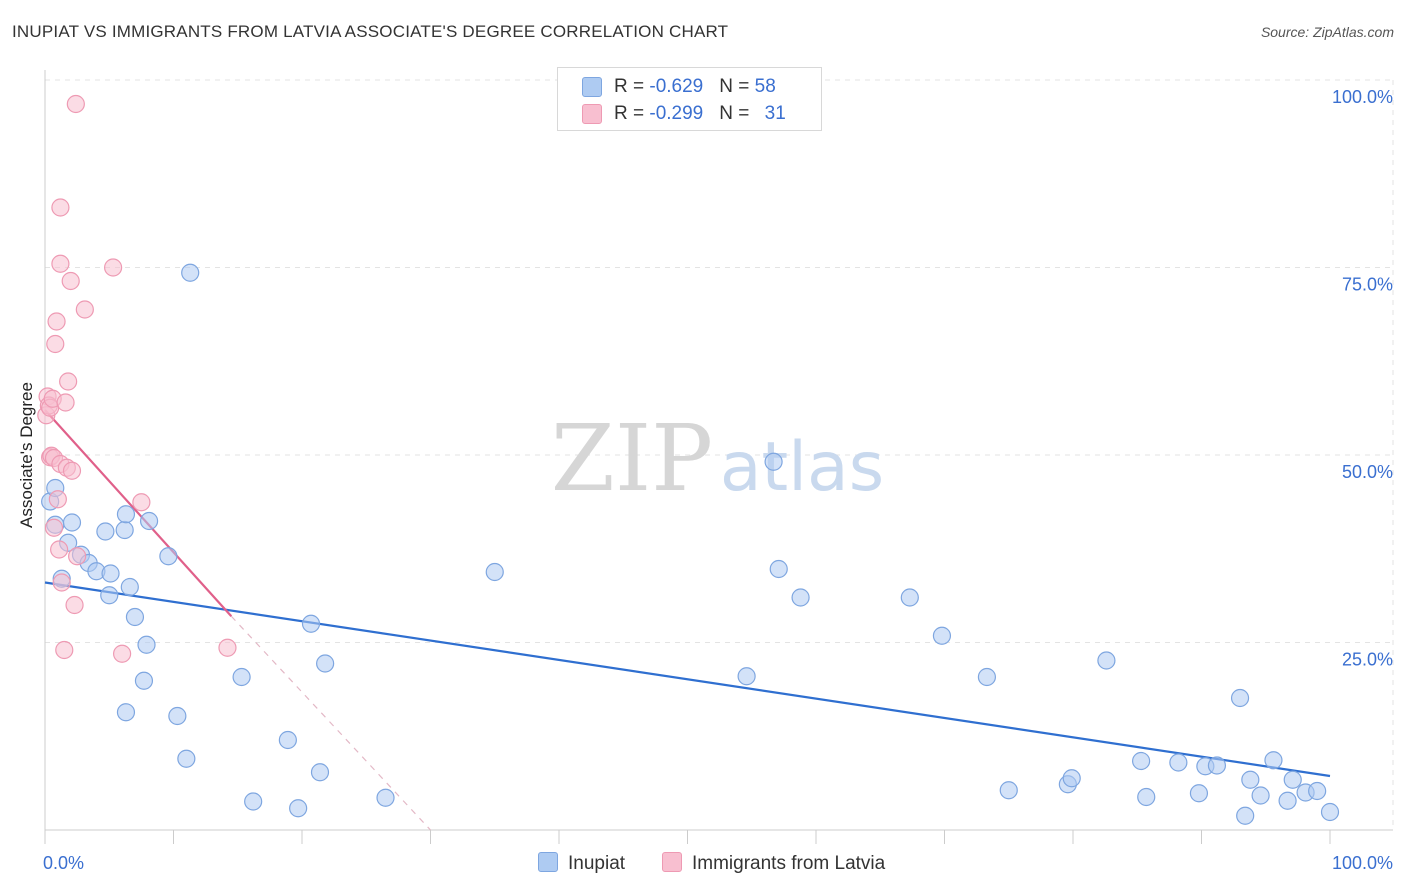 The height and width of the screenshot is (892, 1406). What do you see at coordinates (138, 513) in the screenshot?
I see `trend-line-latvia` at bounding box center [138, 513].